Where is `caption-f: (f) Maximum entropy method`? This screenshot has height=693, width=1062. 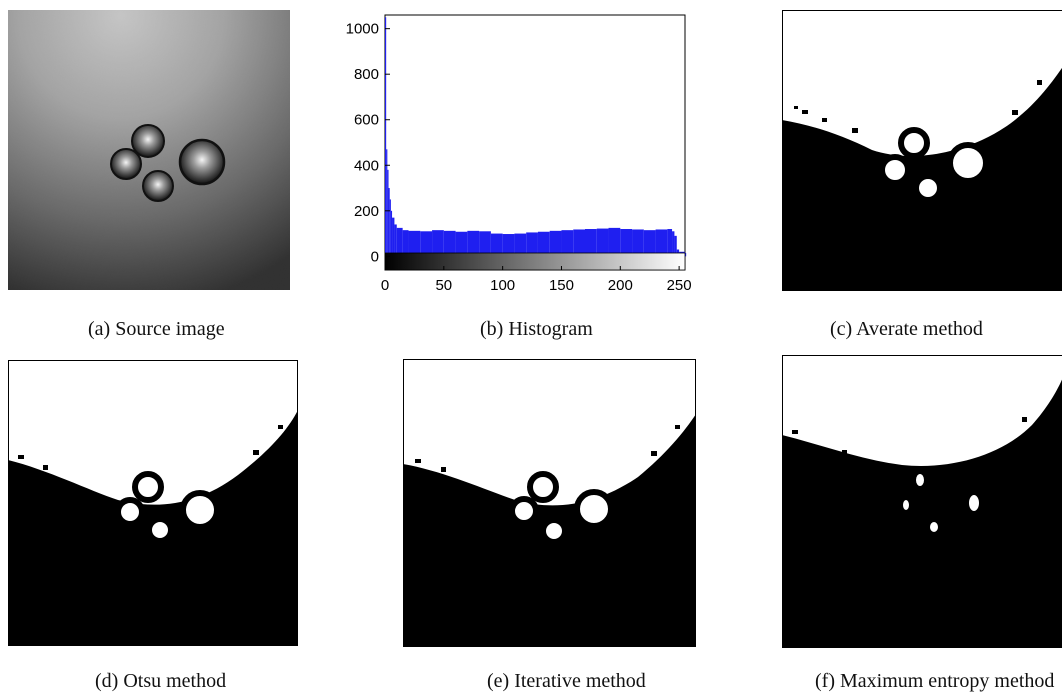 caption-f: (f) Maximum entropy method is located at coordinates (934, 681).